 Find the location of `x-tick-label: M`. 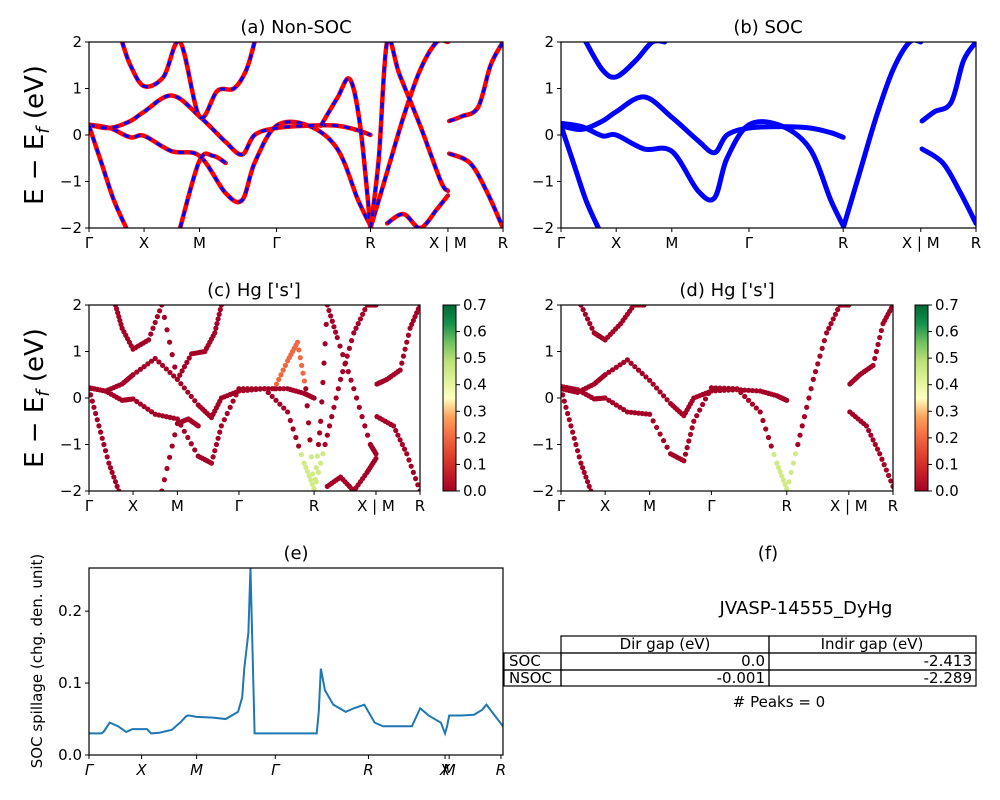

x-tick-label: M is located at coordinates (449, 770).